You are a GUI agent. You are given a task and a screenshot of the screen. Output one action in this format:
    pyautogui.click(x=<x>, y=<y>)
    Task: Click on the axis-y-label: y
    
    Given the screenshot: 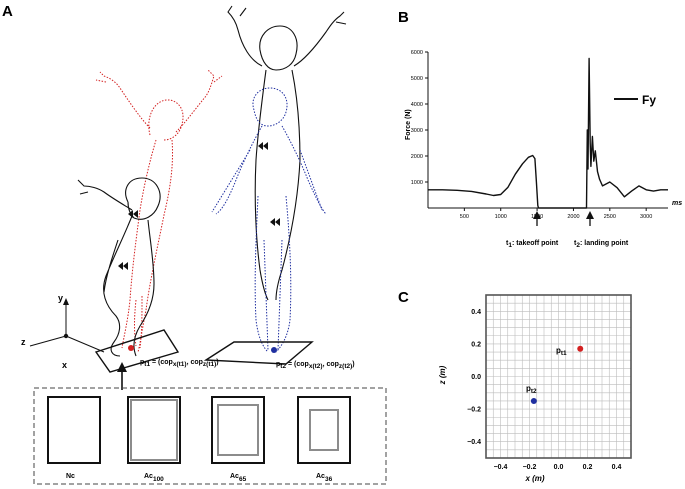 What is the action you would take?
    pyautogui.click(x=60, y=298)
    